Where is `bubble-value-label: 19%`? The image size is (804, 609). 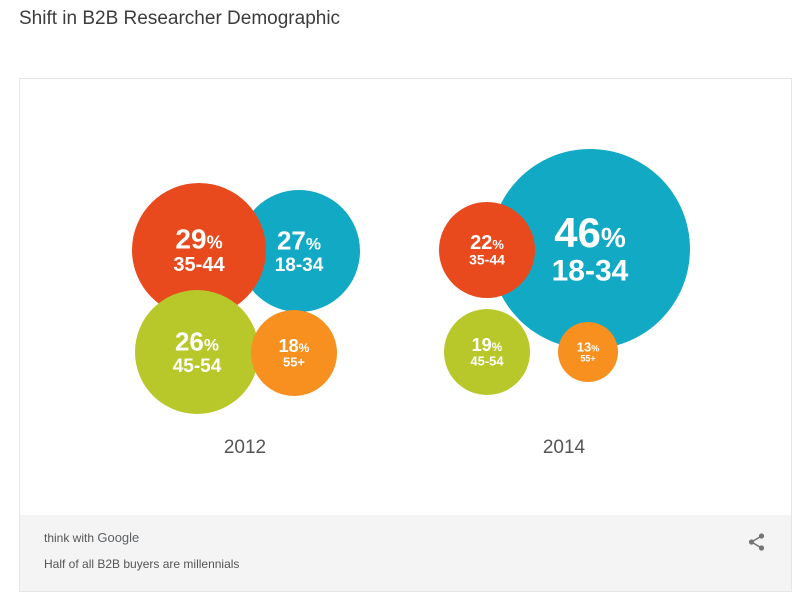 bubble-value-label: 19% is located at coordinates (487, 345).